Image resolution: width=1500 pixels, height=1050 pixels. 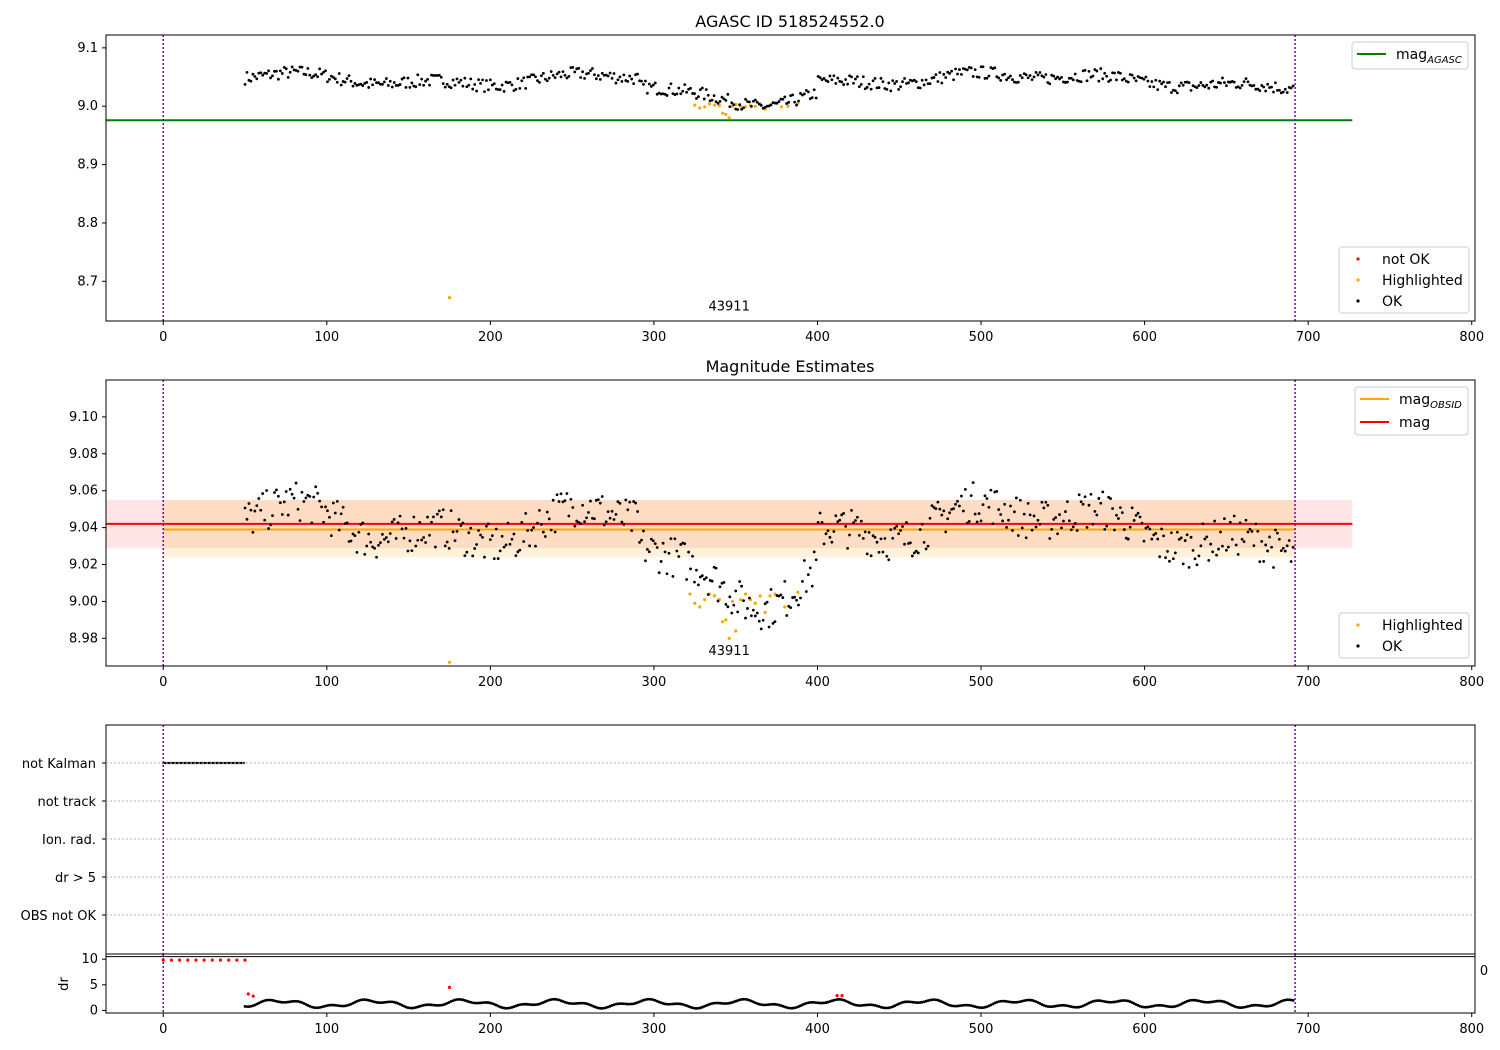 What do you see at coordinates (204, 763) in the screenshot?
I see `flag-point` at bounding box center [204, 763].